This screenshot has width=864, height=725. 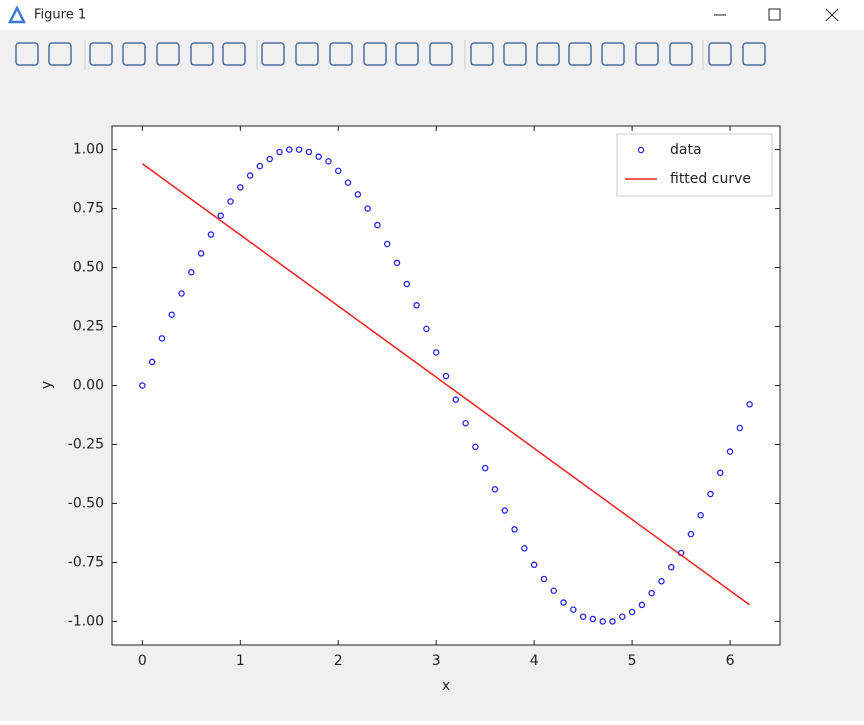 I want to click on legend-label: data, so click(x=686, y=150).